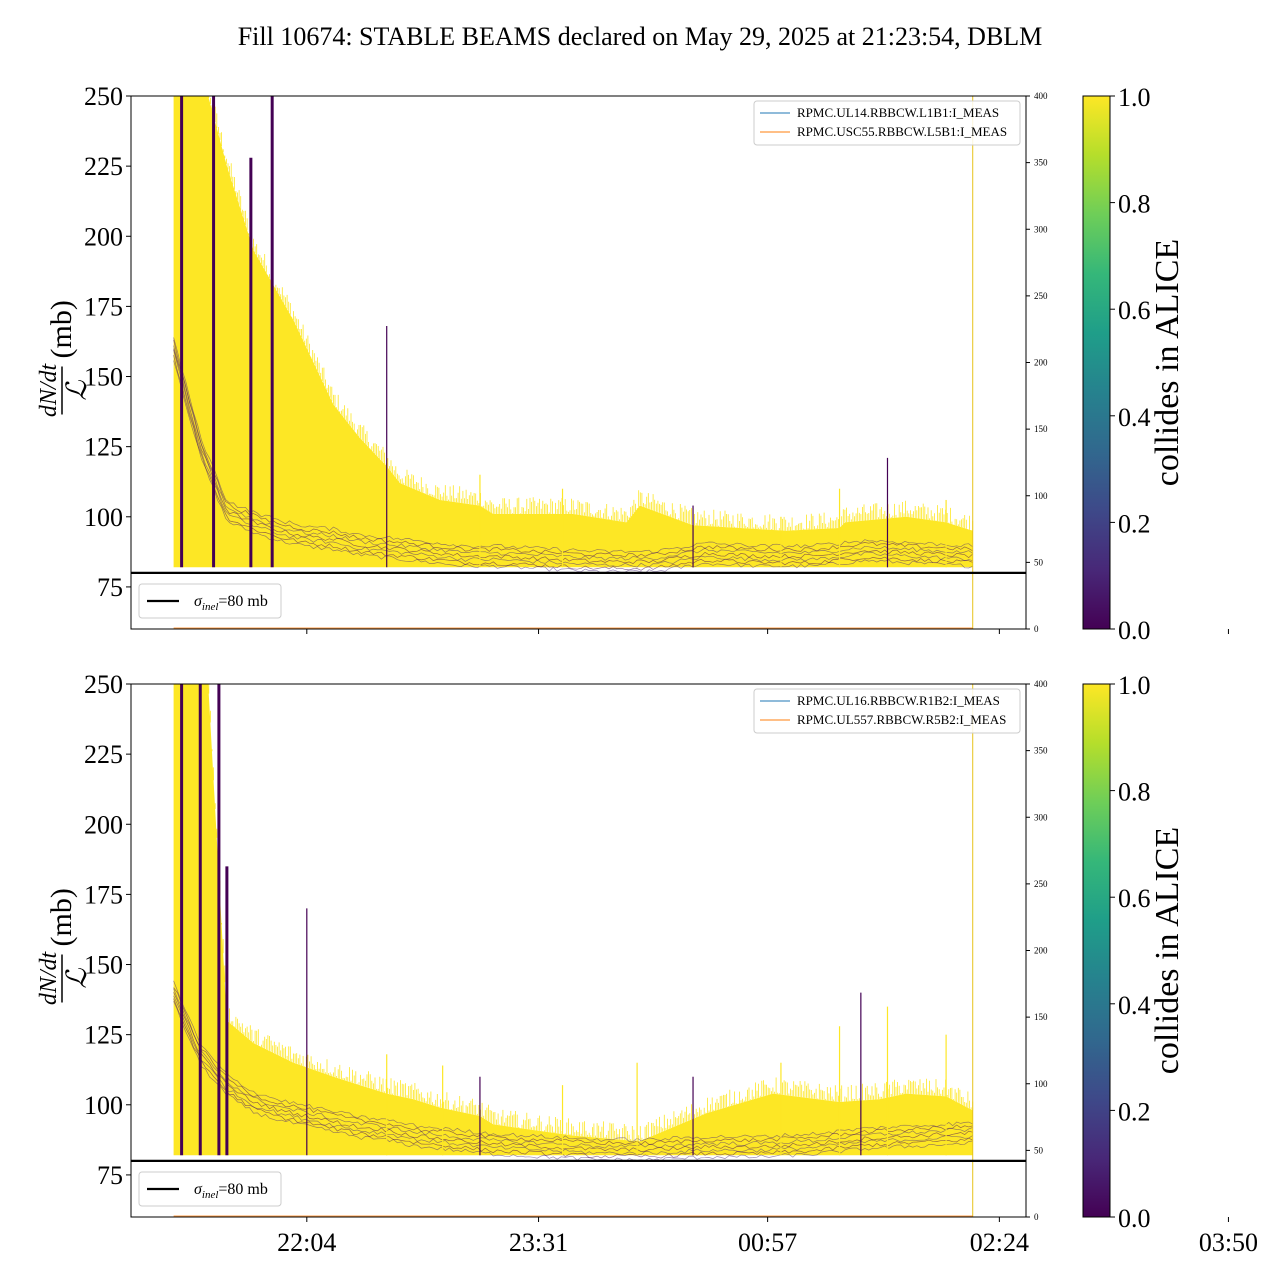 The height and width of the screenshot is (1280, 1280). Describe the element at coordinates (538, 1242) in the screenshot. I see `x-tick-label: 23:31` at that location.